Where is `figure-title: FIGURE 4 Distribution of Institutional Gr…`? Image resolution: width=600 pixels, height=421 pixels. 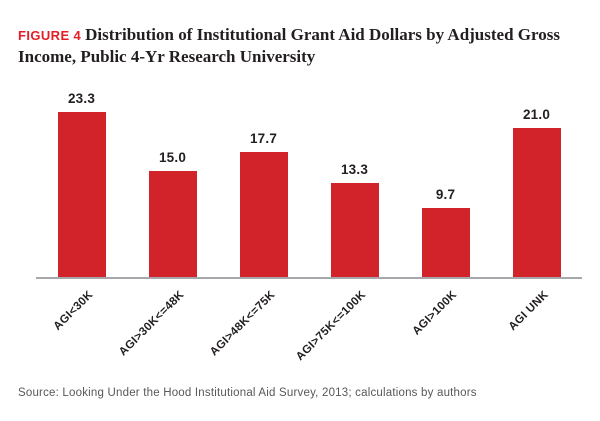
figure-title: FIGURE 4 Distribution of Institutional Gr… is located at coordinates (305, 45).